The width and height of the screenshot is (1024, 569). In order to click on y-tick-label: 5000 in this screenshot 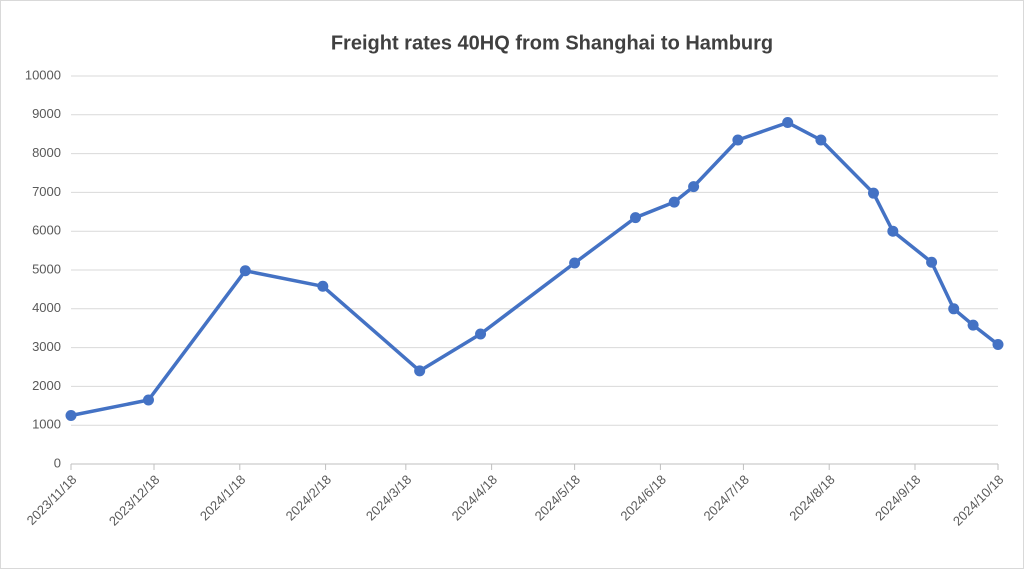, I will do `click(46, 268)`.